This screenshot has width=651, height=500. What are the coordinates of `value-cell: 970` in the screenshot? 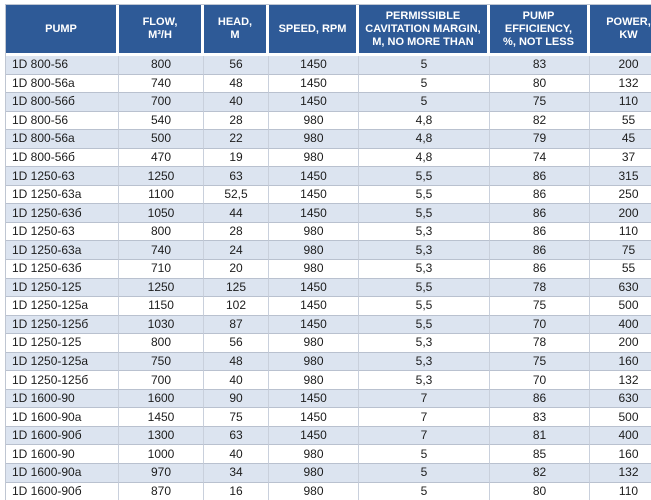 It's located at (161, 473).